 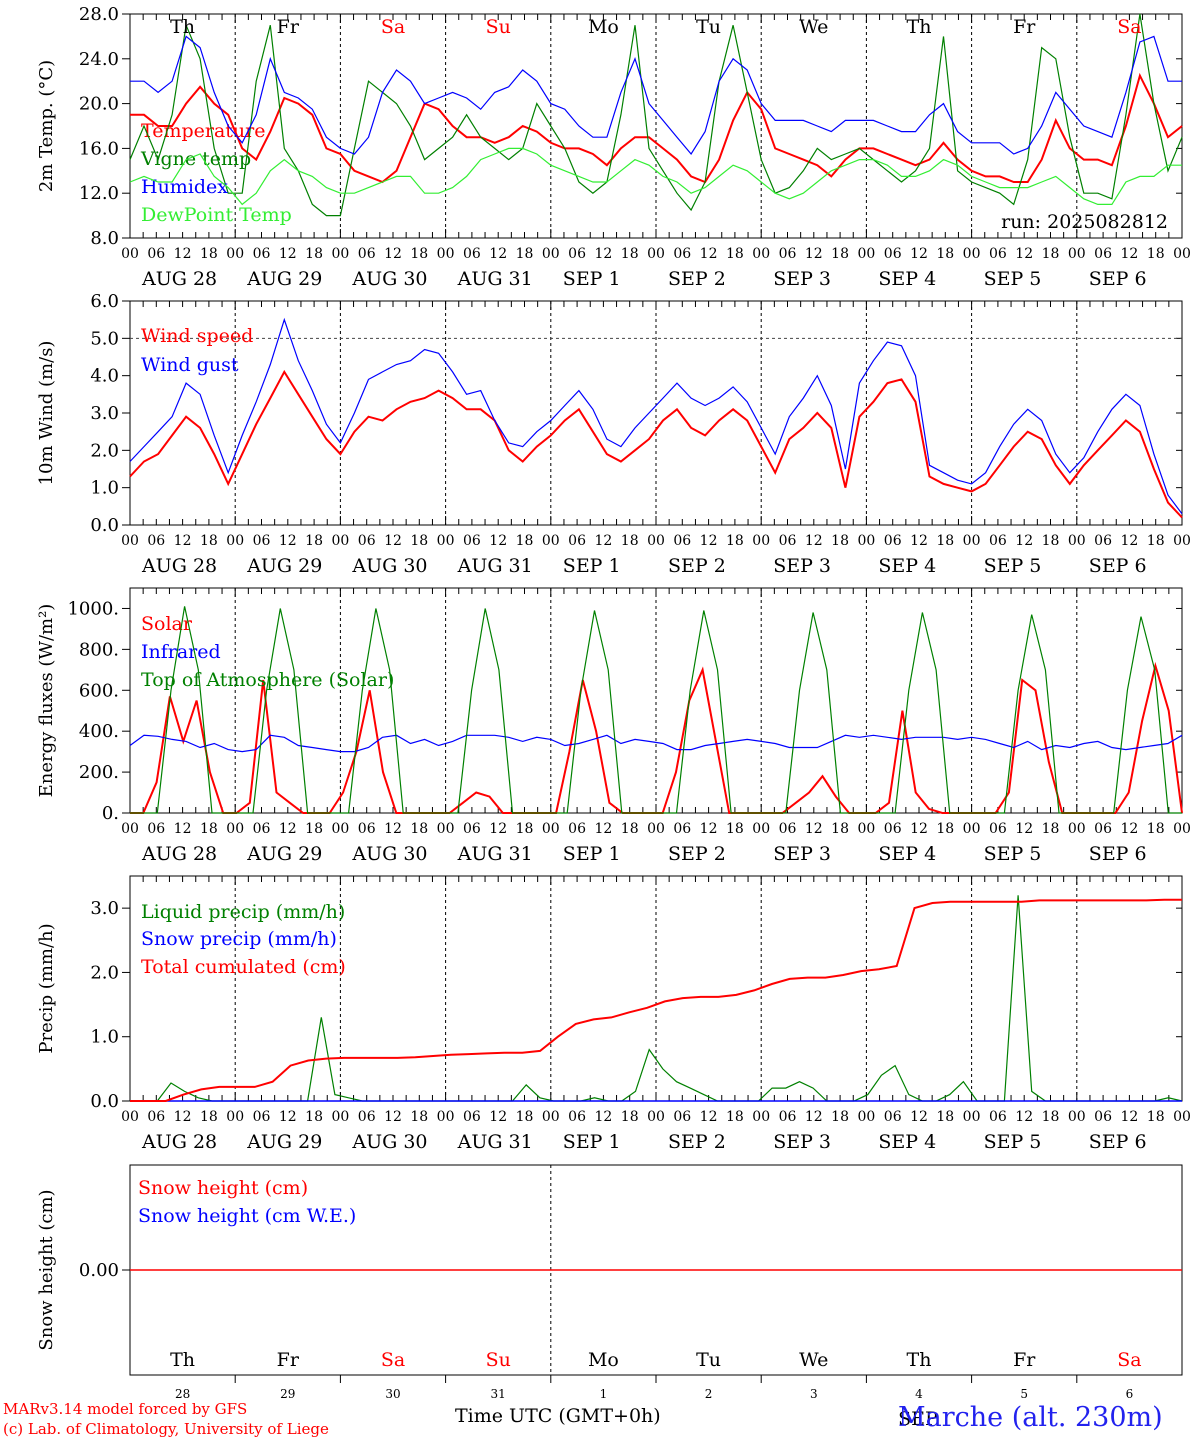 I want to click on legend-entry: Snow precip (mm/h), so click(x=239, y=939).